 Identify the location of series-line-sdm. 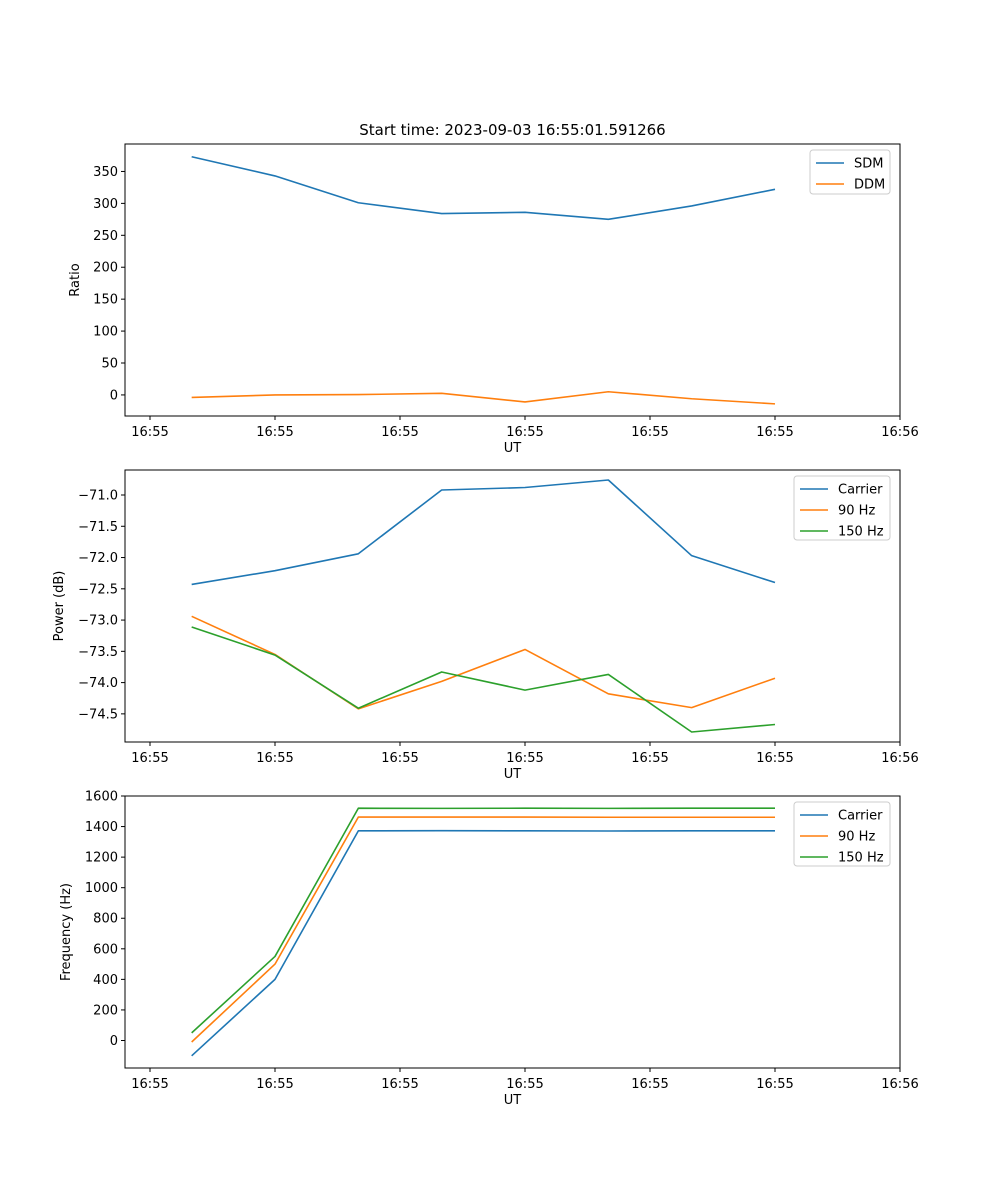
(483, 188).